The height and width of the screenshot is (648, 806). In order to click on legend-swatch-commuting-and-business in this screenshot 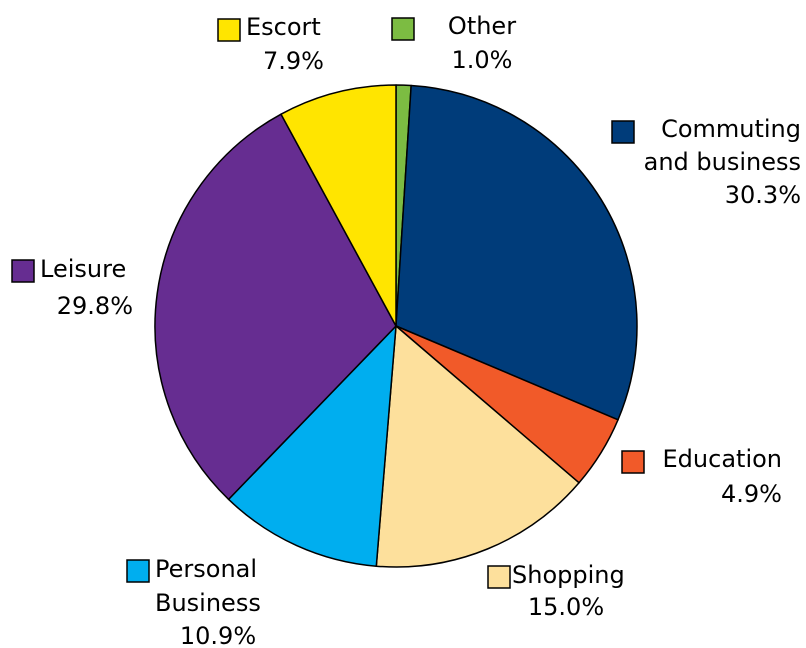, I will do `click(623, 132)`.